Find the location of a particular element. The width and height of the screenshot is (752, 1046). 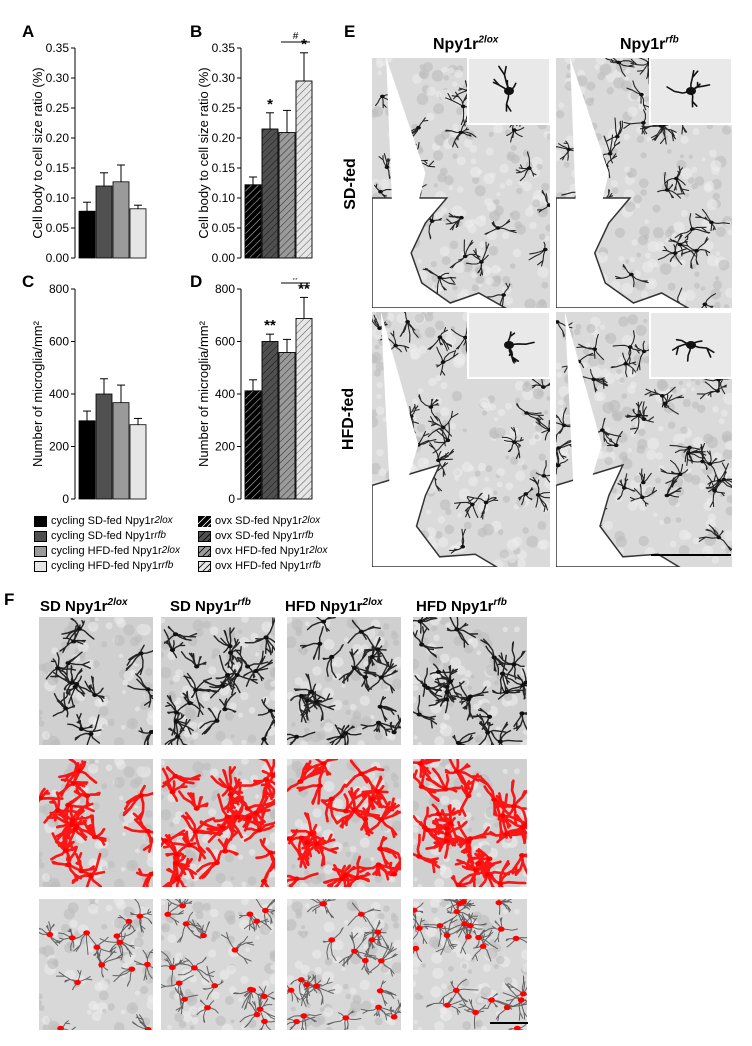

panel-f-col-label: SD Npy1rrfb is located at coordinates (210, 606).